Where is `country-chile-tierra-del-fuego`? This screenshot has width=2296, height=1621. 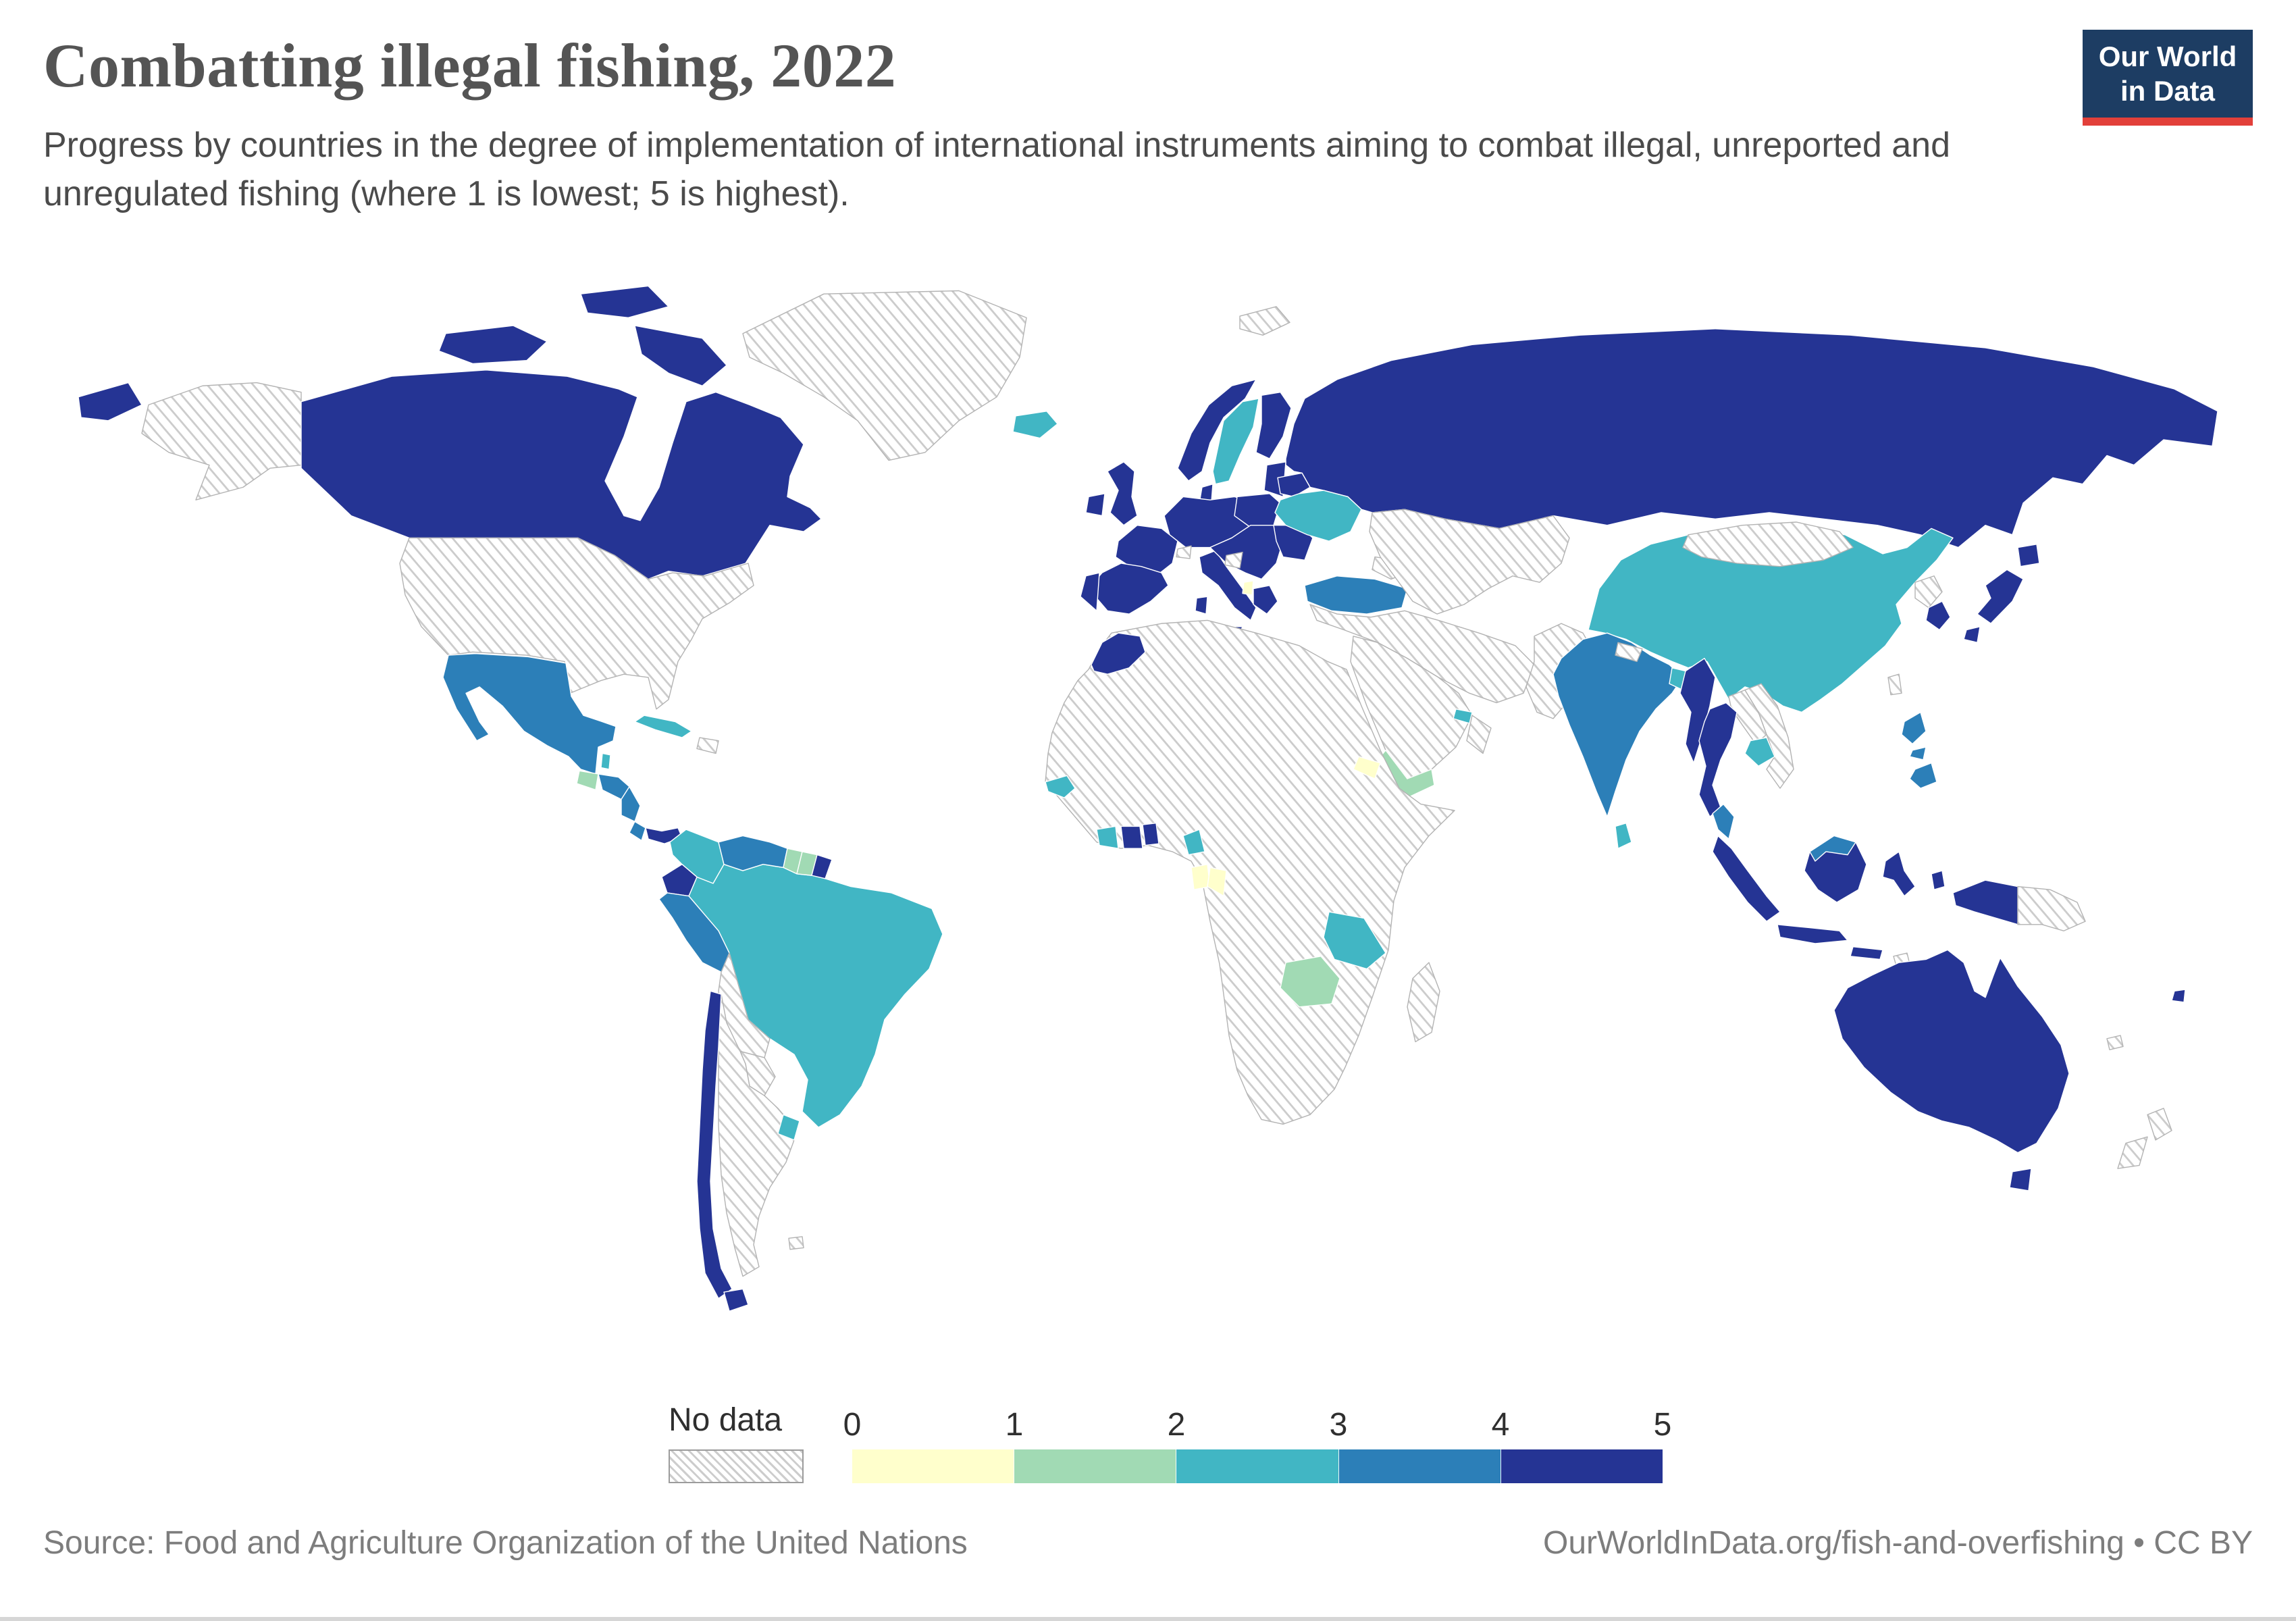 country-chile-tierra-del-fuego is located at coordinates (736, 1300).